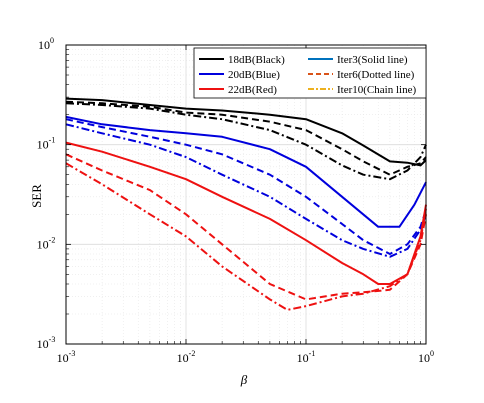  What do you see at coordinates (306, 357) in the screenshot?
I see `x-tick-label: 10⁻¹` at bounding box center [306, 357].